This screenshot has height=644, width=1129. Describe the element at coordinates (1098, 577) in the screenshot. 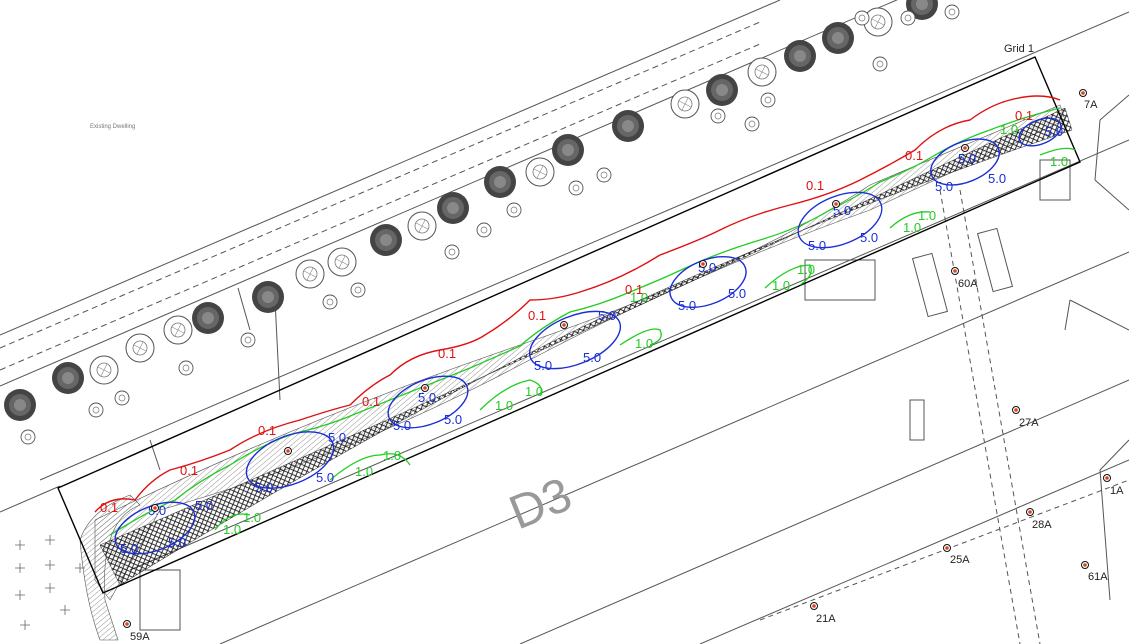

I see `point-label-61a: 61A` at that location.